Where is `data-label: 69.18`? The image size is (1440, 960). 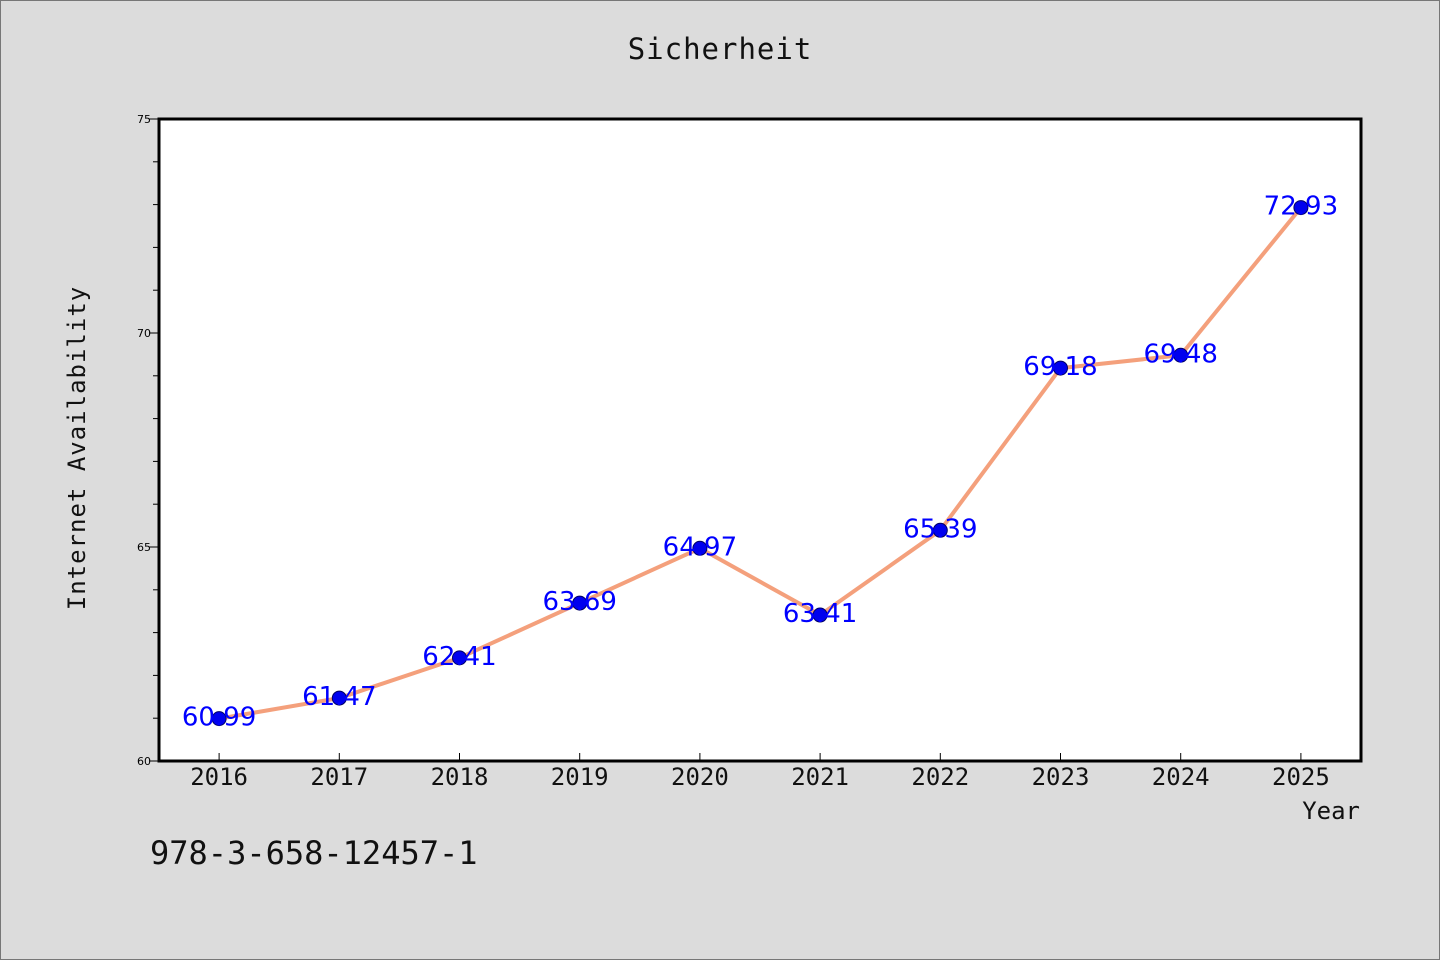
data-label: 69.18 is located at coordinates (1060, 367).